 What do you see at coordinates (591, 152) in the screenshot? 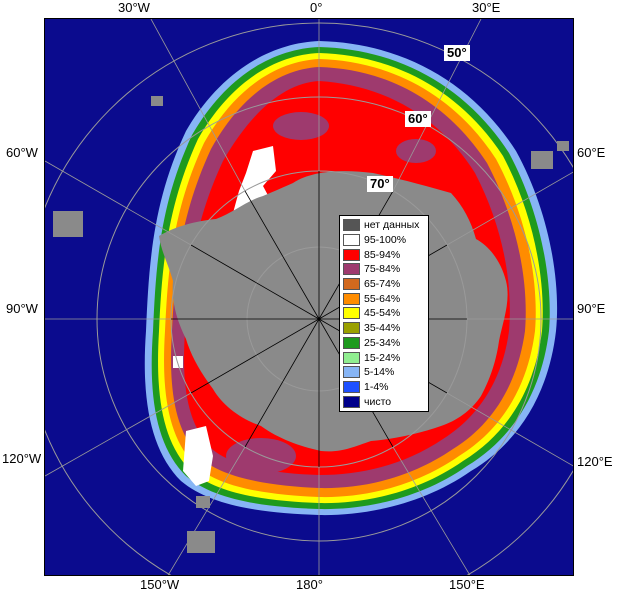
I see `lon-label-60e: 60°E` at bounding box center [591, 152].